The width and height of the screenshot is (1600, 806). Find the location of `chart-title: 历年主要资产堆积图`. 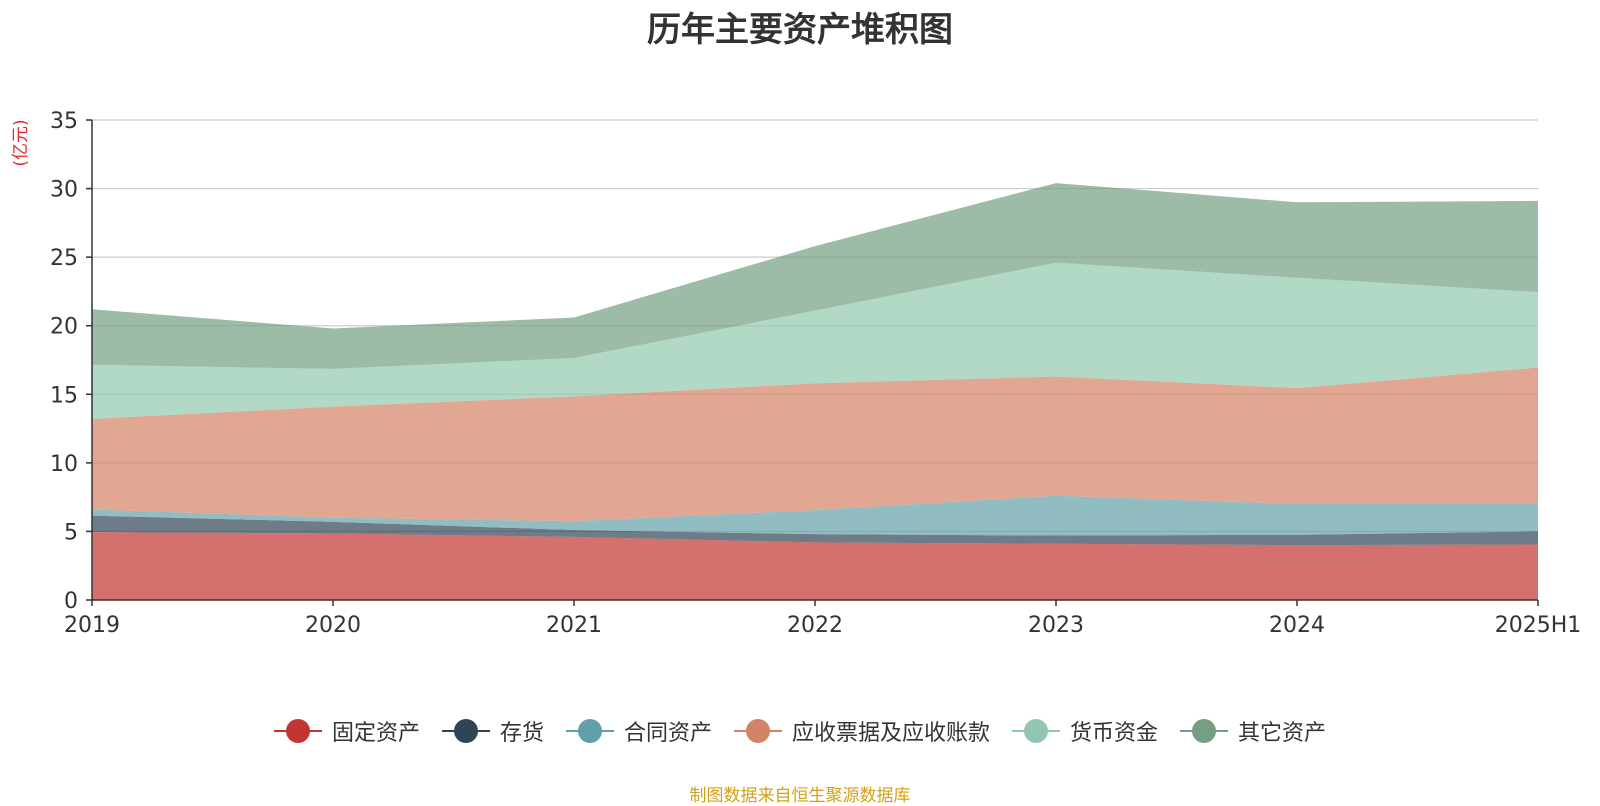

chart-title: 历年主要资产堆积图 is located at coordinates (800, 30).